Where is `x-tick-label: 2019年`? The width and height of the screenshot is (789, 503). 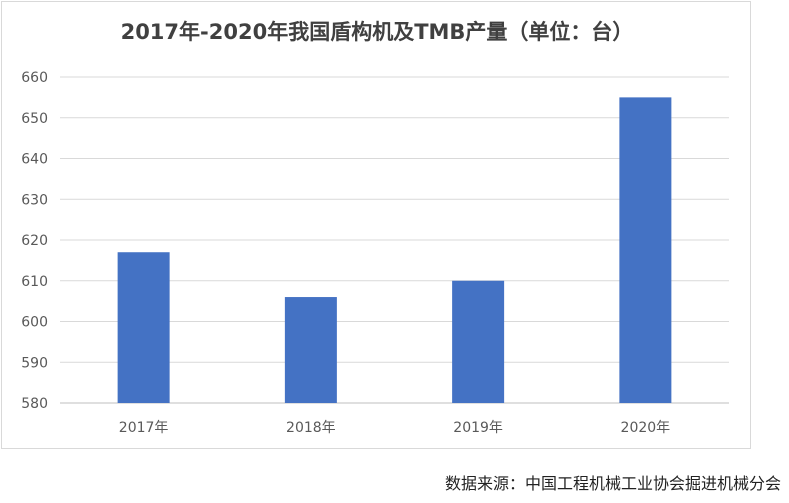
x-tick-label: 2019年 is located at coordinates (478, 428).